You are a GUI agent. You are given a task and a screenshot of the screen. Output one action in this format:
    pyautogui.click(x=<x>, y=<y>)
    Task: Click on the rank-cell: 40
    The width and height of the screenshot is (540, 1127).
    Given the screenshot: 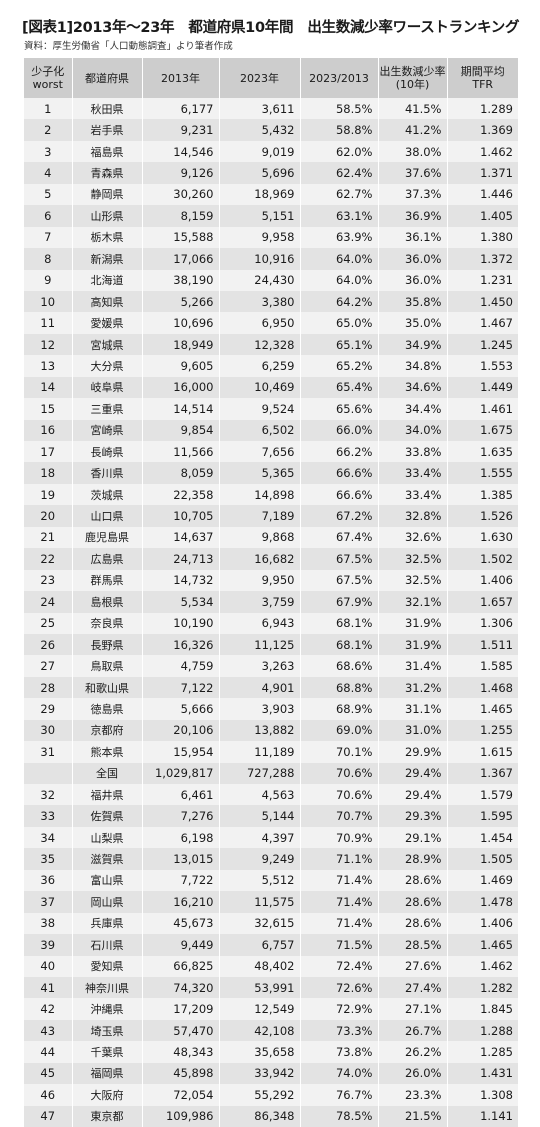 What is the action you would take?
    pyautogui.click(x=48, y=966)
    